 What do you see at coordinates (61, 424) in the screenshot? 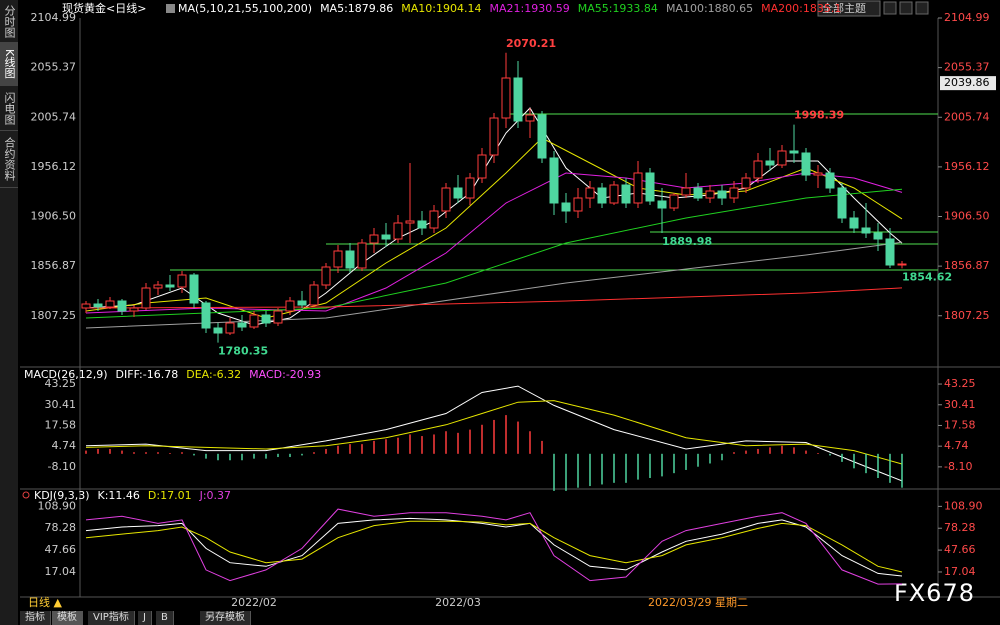
I see `y-tick-label: 17.58` at bounding box center [61, 424].